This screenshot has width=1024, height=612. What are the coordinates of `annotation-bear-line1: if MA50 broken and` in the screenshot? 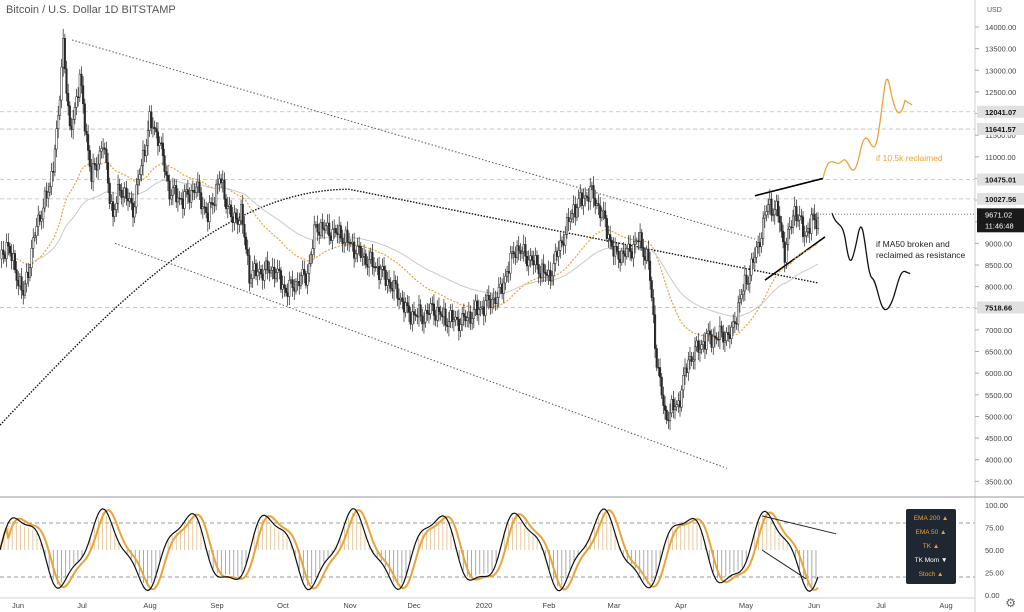 It's located at (913, 244).